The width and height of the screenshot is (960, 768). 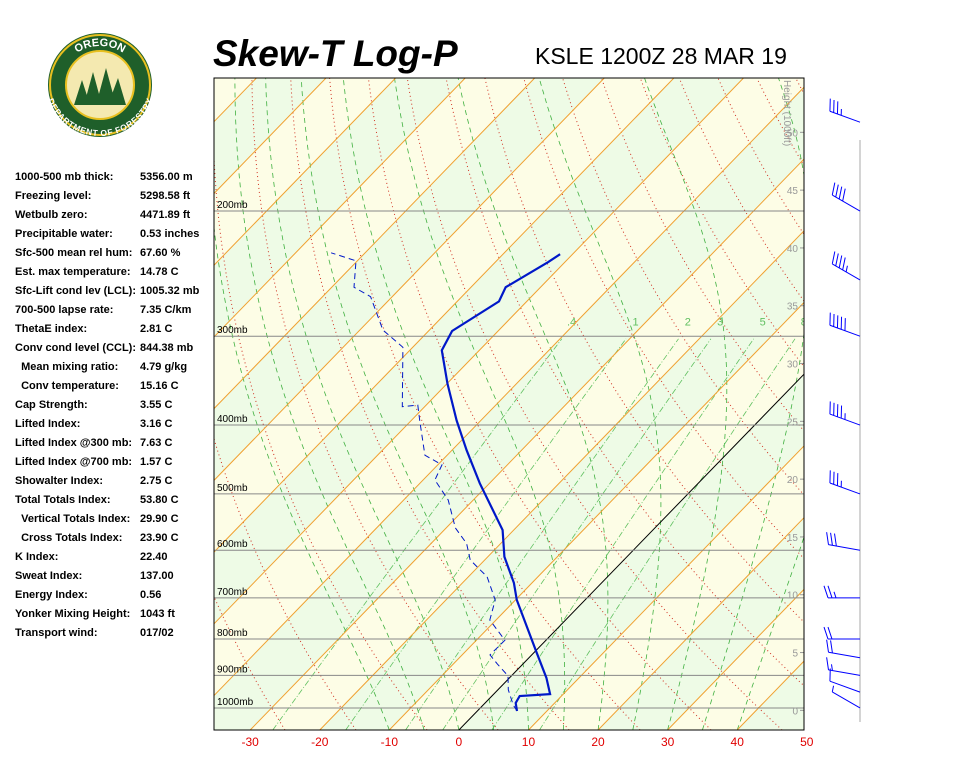 I want to click on index-label: Wetbulb zero:, so click(x=51, y=215).